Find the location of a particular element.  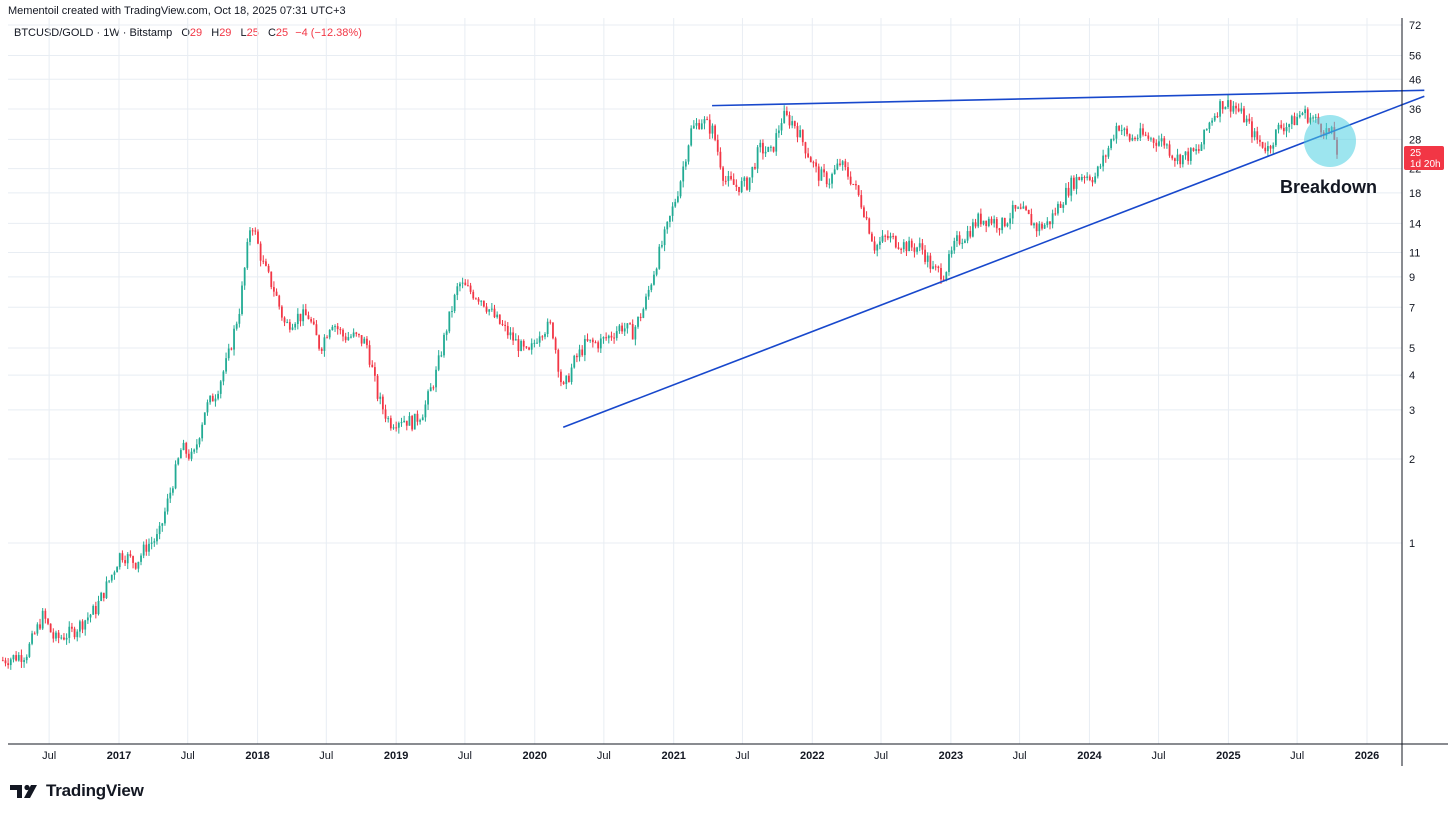

price-axis: 1234579111418222836465672 is located at coordinates (1415, 285).